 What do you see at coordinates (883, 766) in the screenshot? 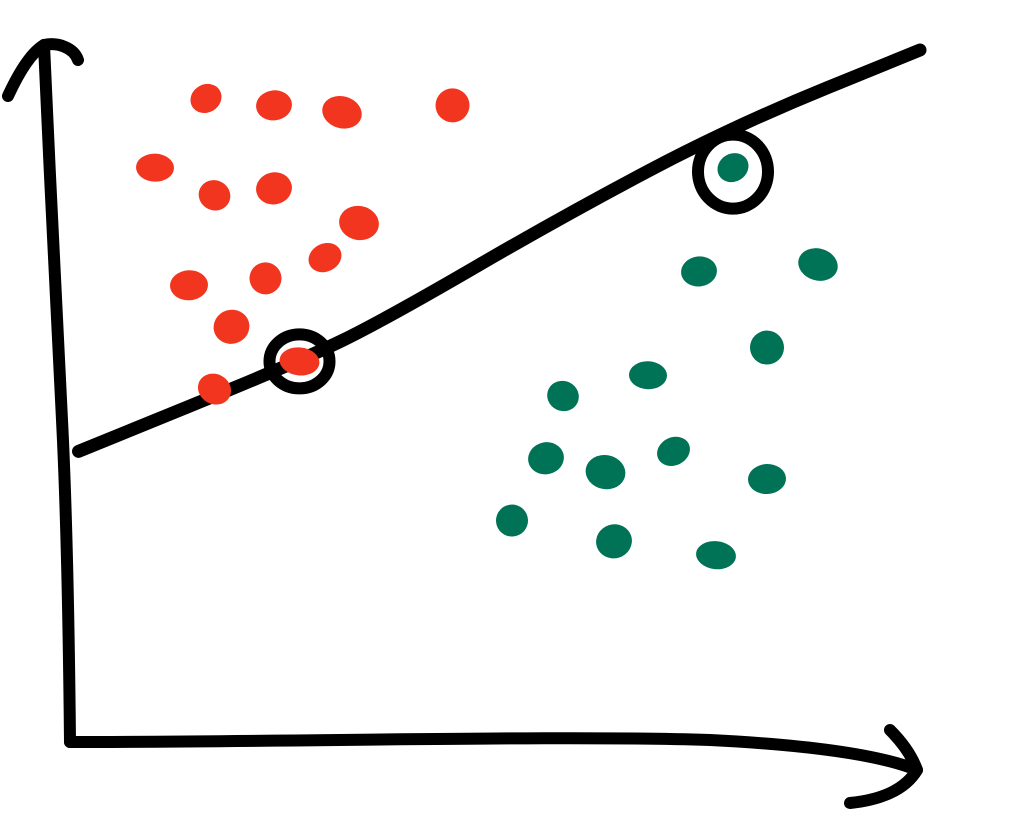
I see `x-axis-arrowhead` at bounding box center [883, 766].